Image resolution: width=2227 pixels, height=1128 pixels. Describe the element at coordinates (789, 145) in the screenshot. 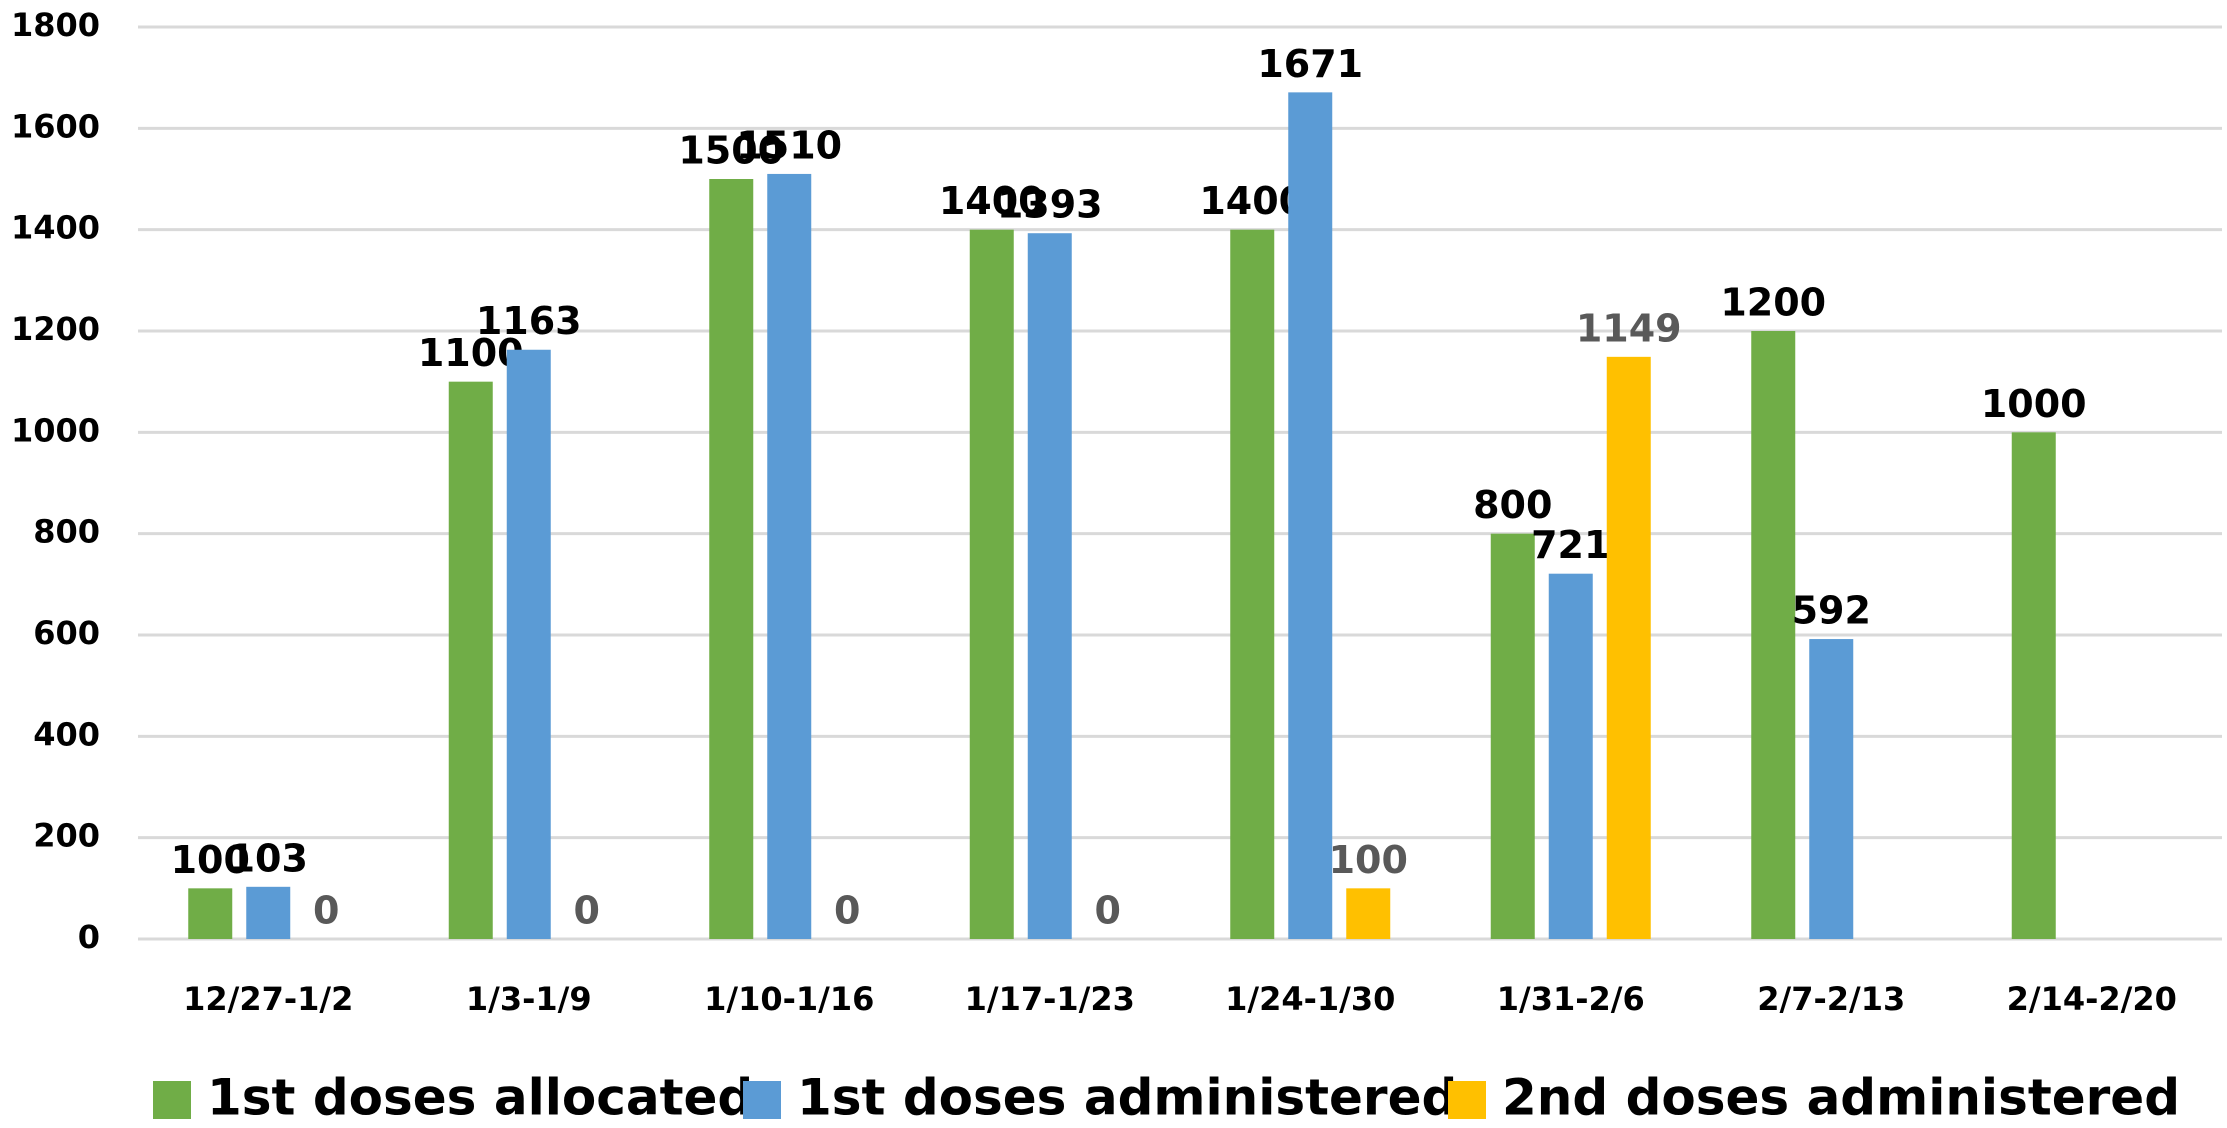

I see `value-label: 1510` at that location.